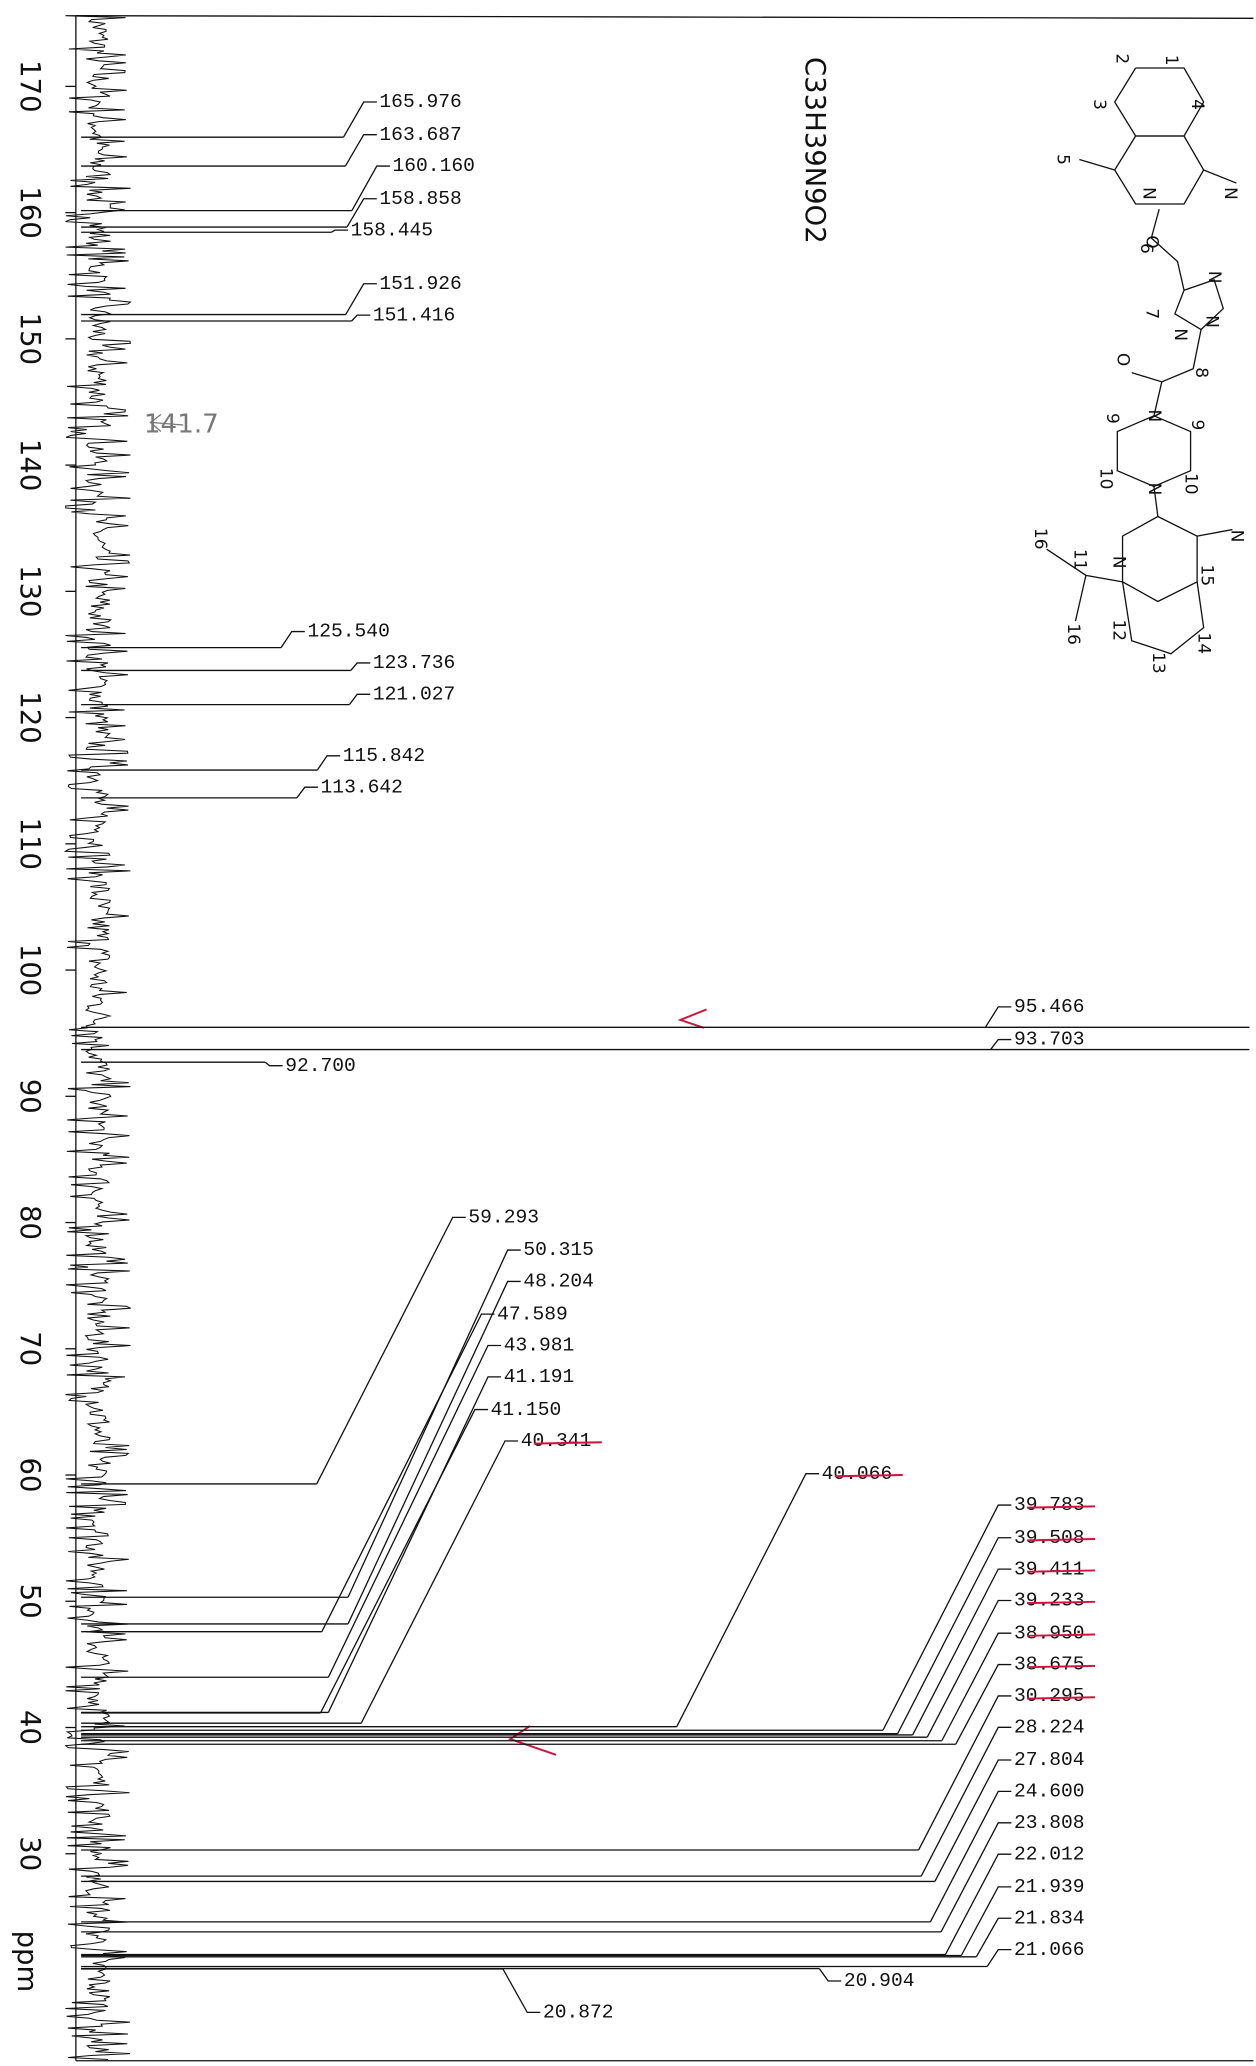 The image size is (1256, 2066). I want to click on peak-label: 125.540, so click(348, 632).